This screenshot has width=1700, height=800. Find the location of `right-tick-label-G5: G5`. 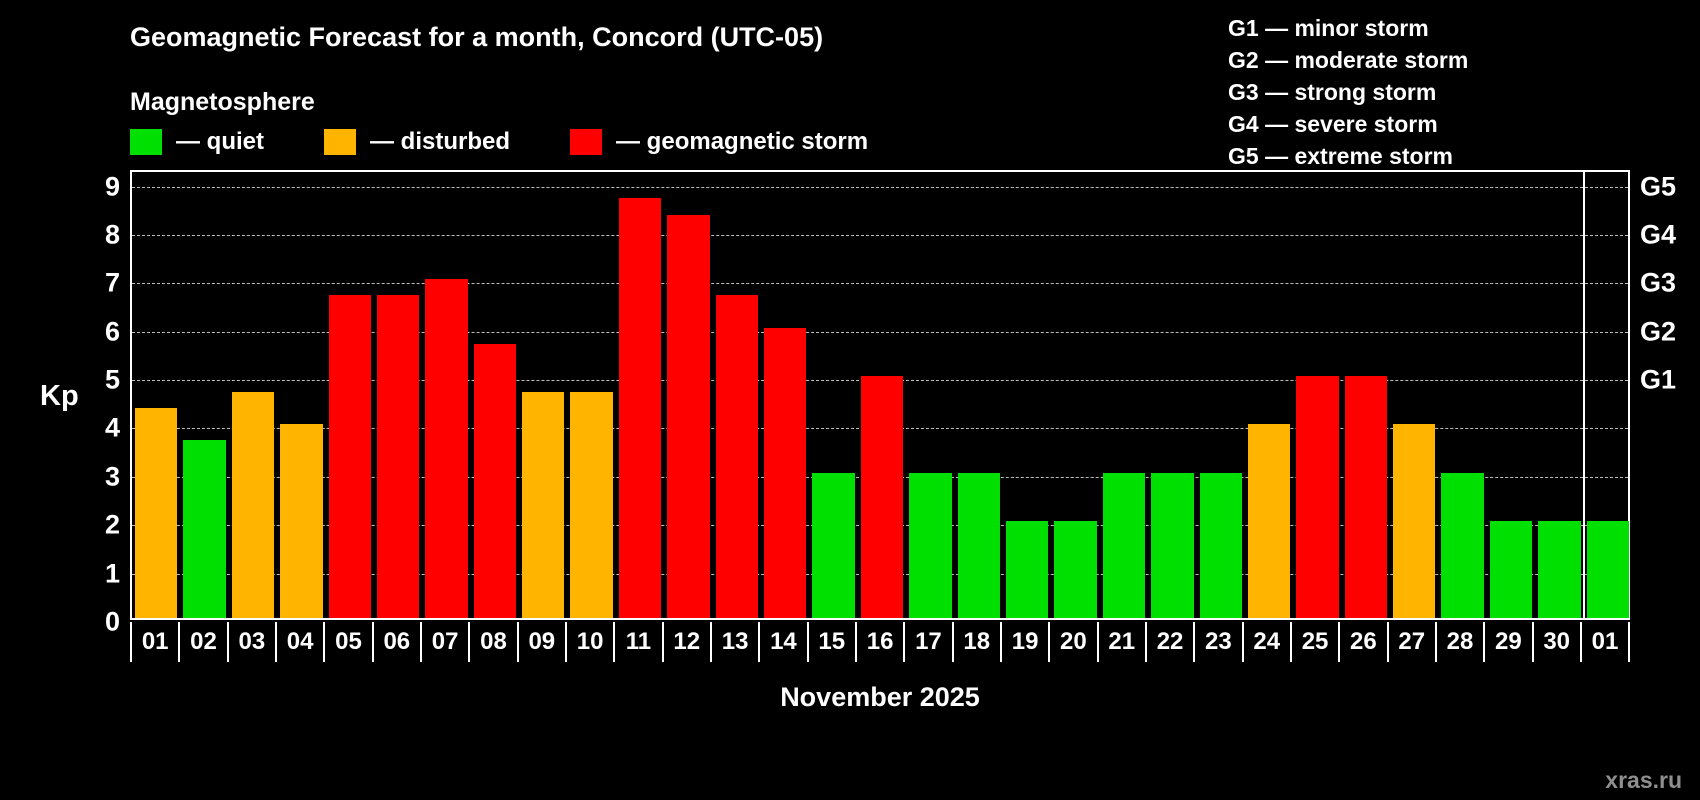

right-tick-label-G5: G5 is located at coordinates (1658, 186).